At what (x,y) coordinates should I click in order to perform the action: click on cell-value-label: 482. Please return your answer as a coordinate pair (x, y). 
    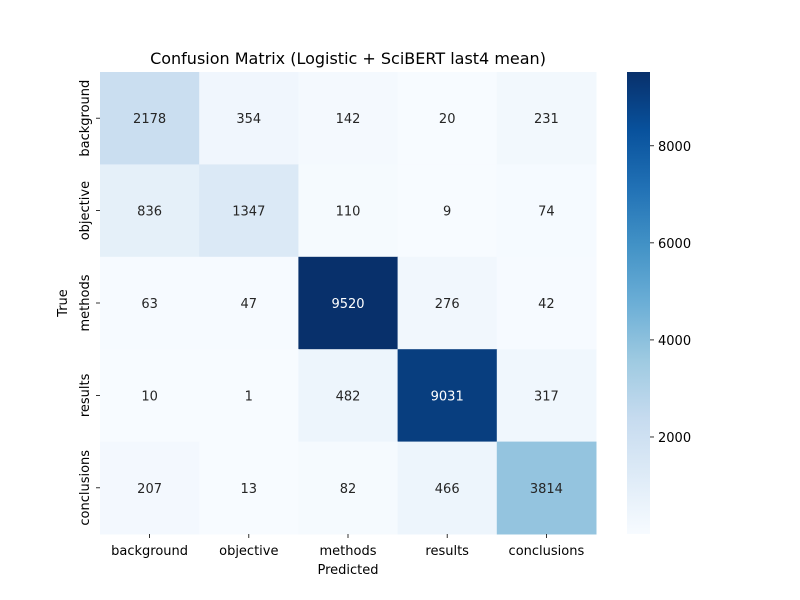
    Looking at the image, I should click on (348, 396).